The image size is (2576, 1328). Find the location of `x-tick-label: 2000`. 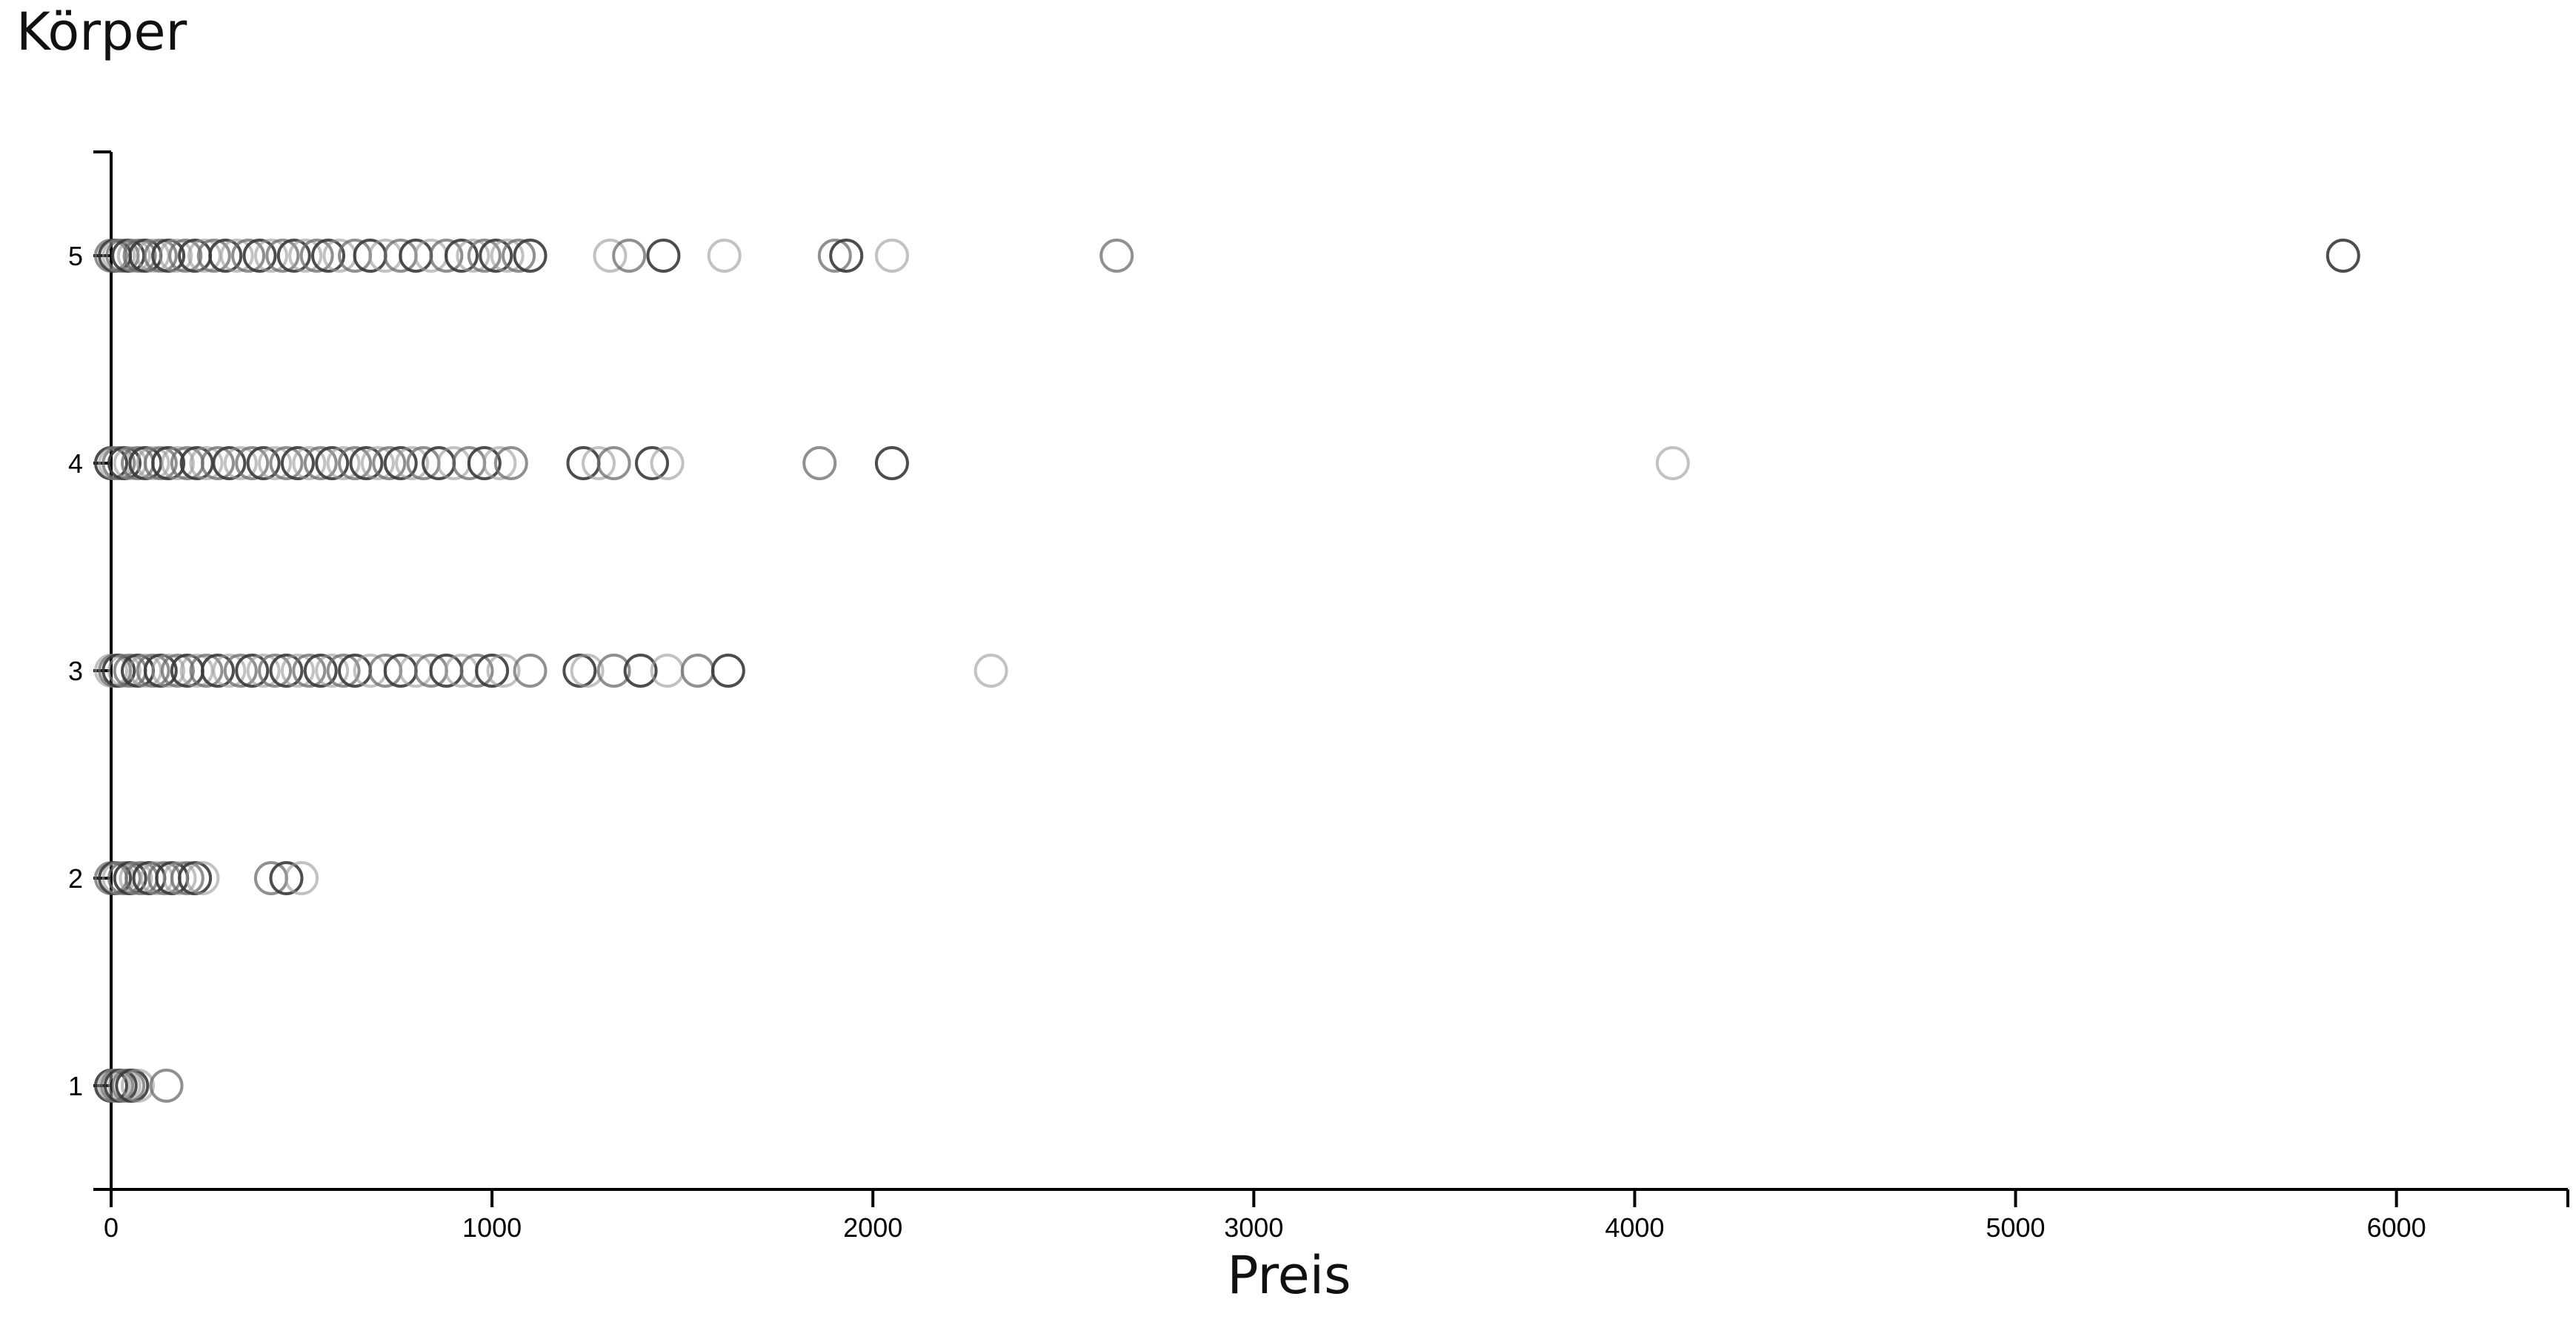

x-tick-label: 2000 is located at coordinates (872, 1227).